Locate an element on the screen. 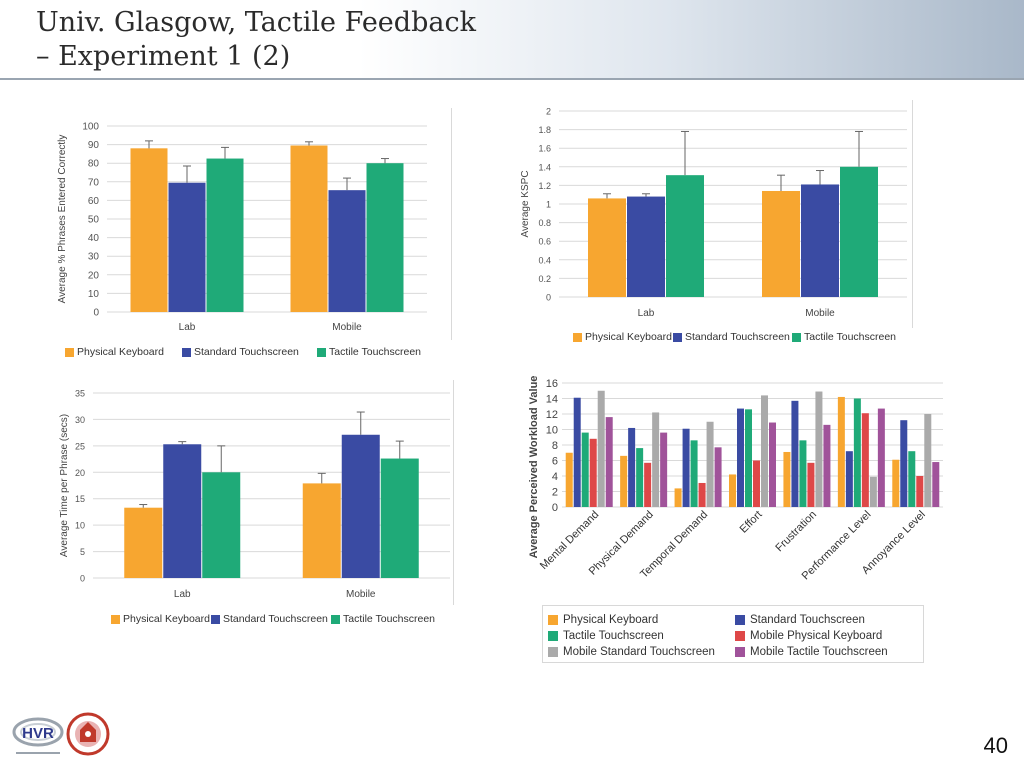 This screenshot has width=1024, height=768. y-tick-label: 1.4 is located at coordinates (544, 167).